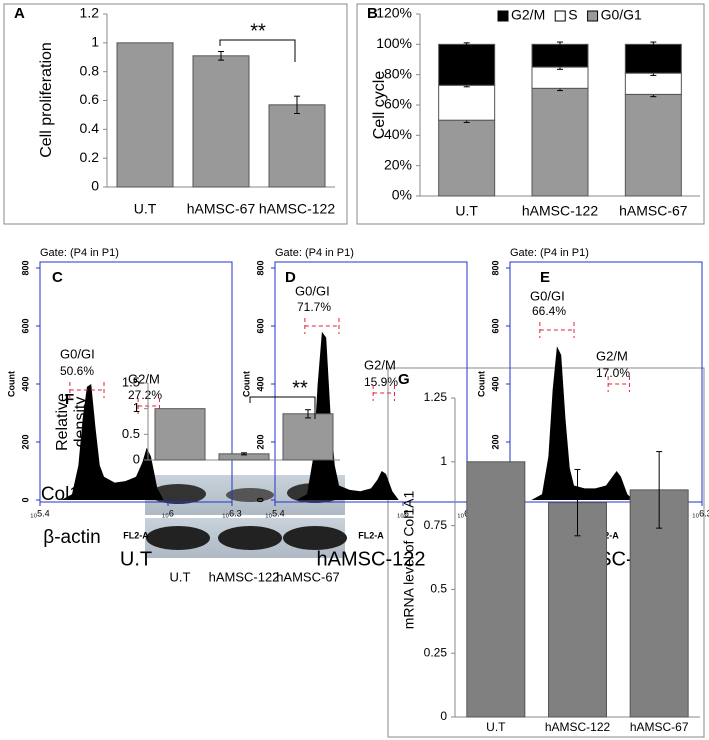  What do you see at coordinates (314, 307) in the screenshot?
I see `peak-annotation: 71.7%` at bounding box center [314, 307].